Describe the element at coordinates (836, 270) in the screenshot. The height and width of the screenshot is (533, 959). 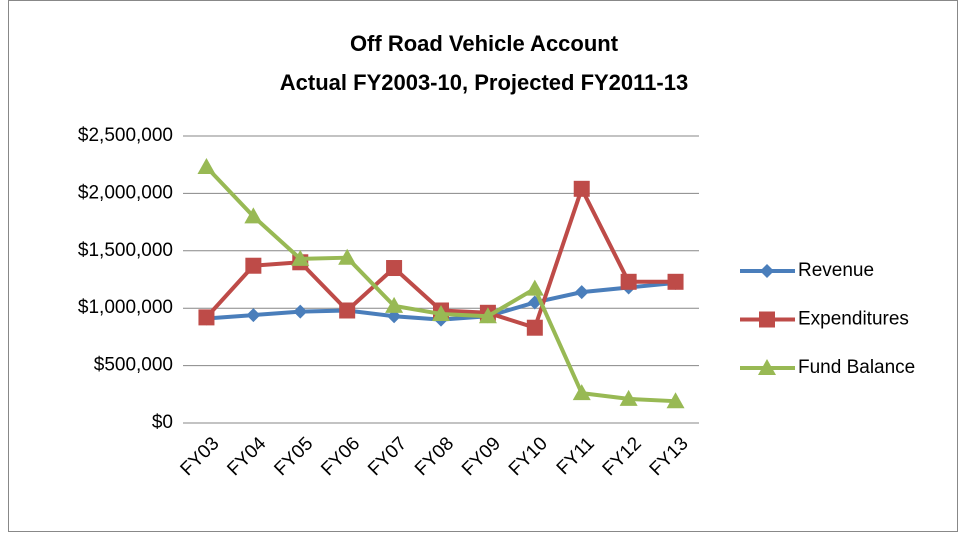
I see `legend-label: Revenue` at that location.